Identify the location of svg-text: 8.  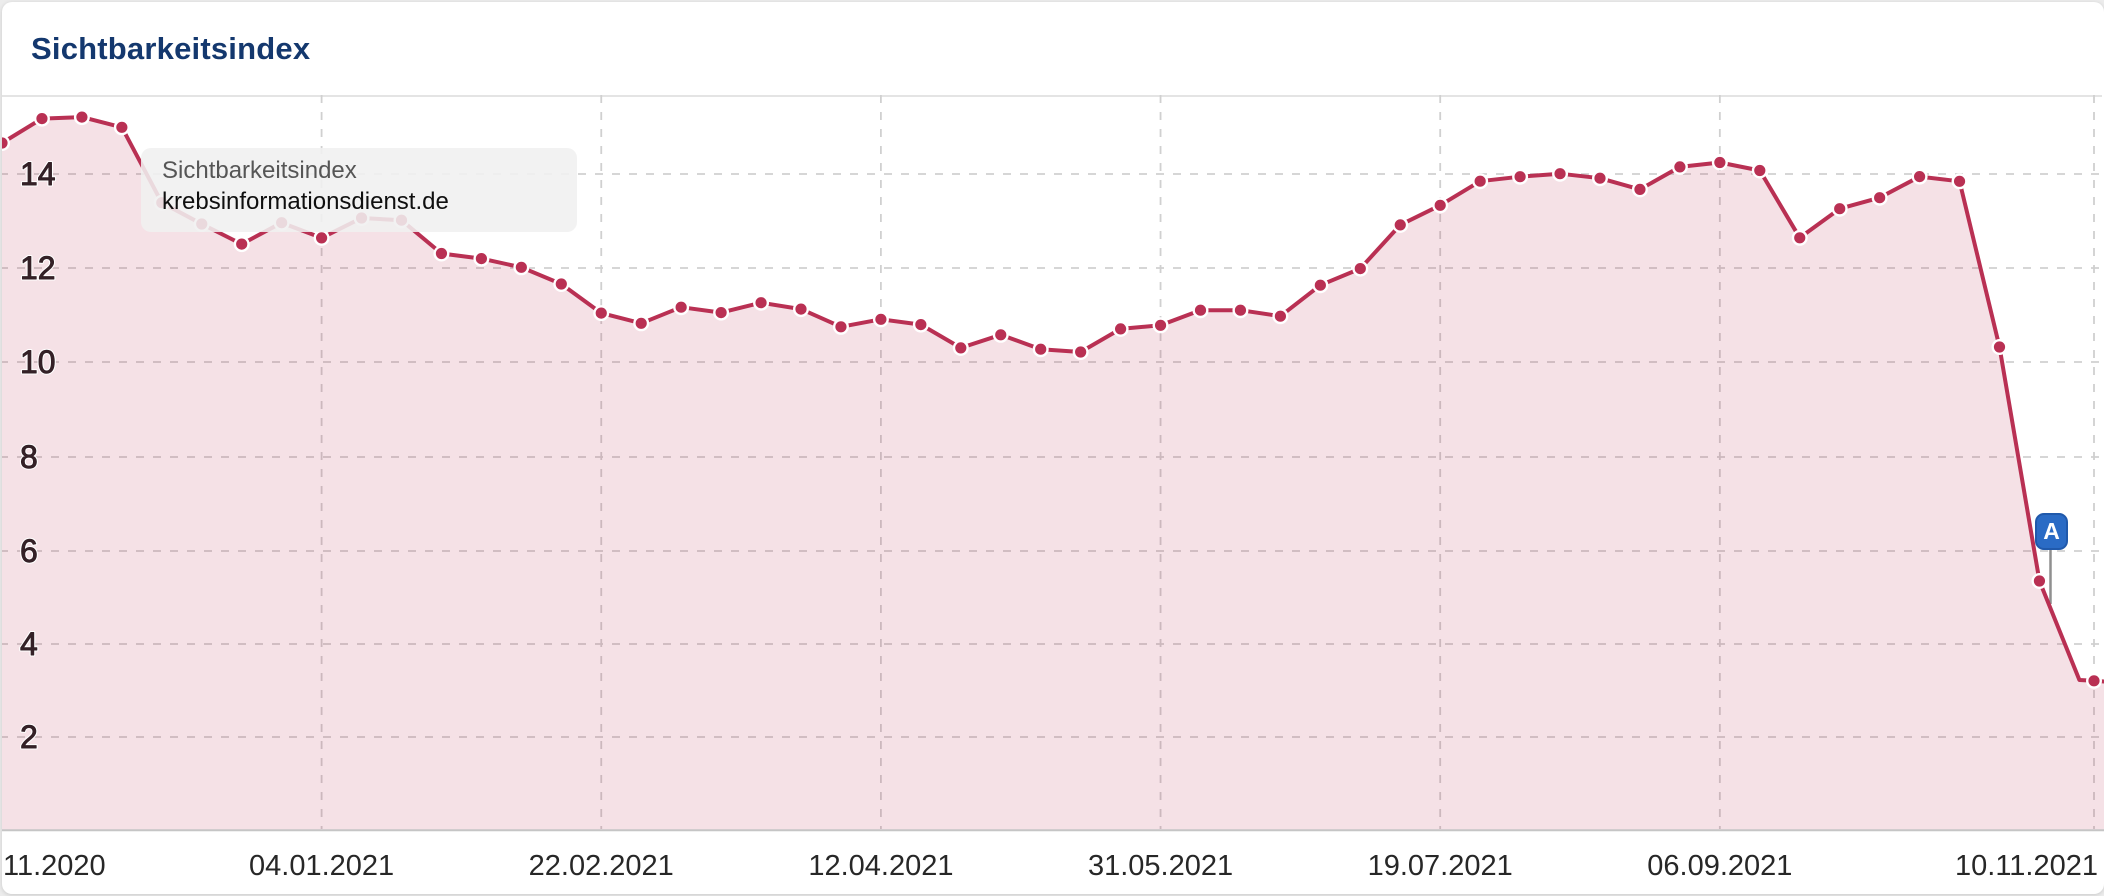
(29, 457).